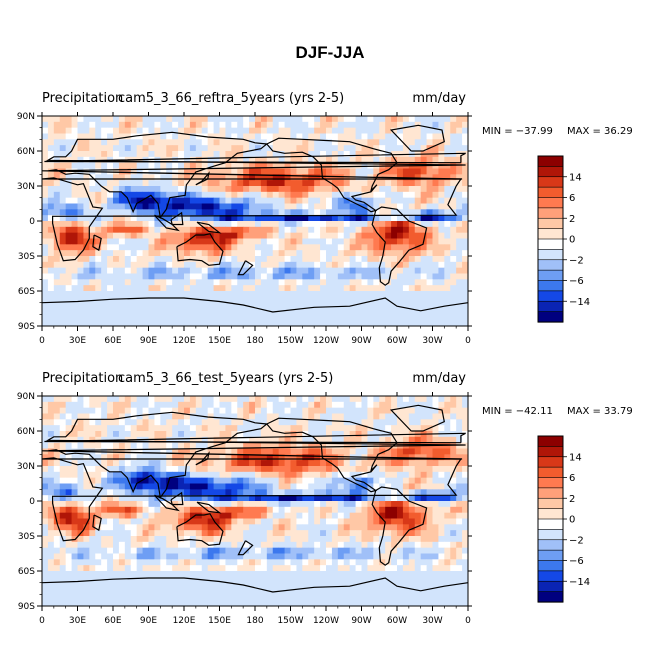 The height and width of the screenshot is (660, 661). Describe the element at coordinates (97, 243) in the screenshot. I see `coastline` at that location.